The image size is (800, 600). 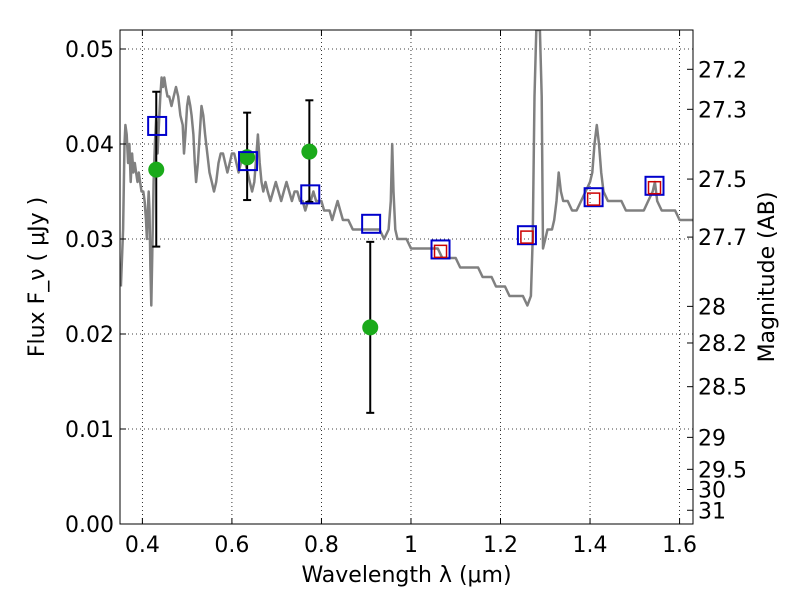 I want to click on mag-tick-label: 27.5, so click(x=722, y=180).